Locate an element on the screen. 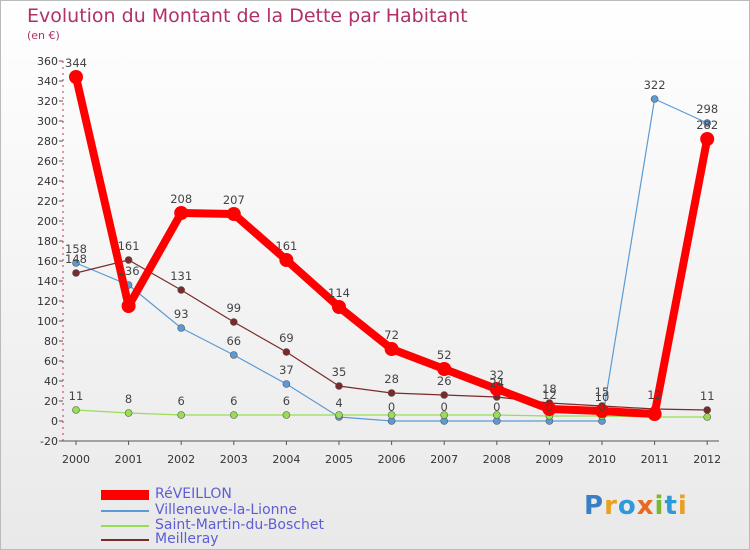 This screenshot has width=750, height=550. data-label: 99 is located at coordinates (233, 308).